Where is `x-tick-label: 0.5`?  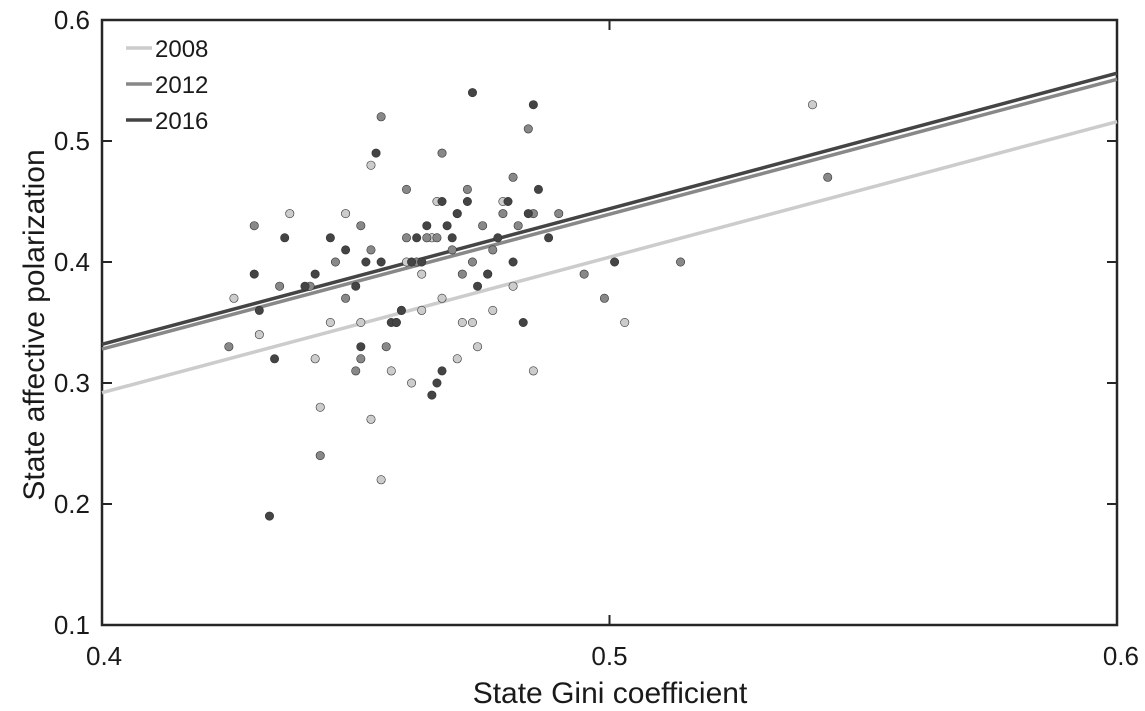
x-tick-label: 0.5 is located at coordinates (609, 656).